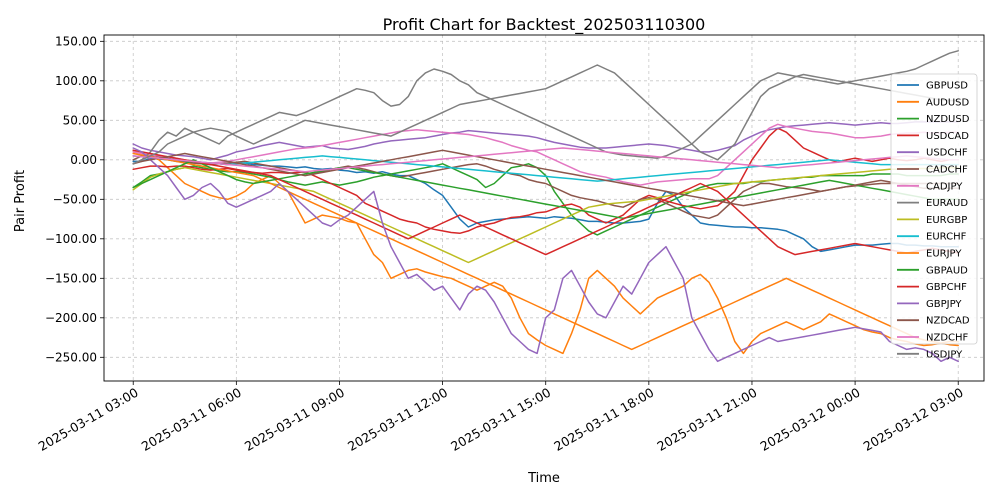 The image size is (1000, 500). What do you see at coordinates (948, 321) in the screenshot?
I see `legend-label: NZDCAD` at bounding box center [948, 321].